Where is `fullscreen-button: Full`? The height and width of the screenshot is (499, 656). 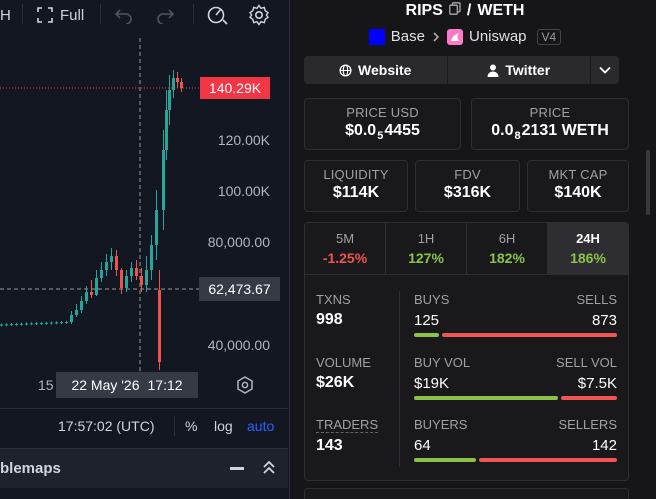
fullscreen-button: Full is located at coordinates (60, 15).